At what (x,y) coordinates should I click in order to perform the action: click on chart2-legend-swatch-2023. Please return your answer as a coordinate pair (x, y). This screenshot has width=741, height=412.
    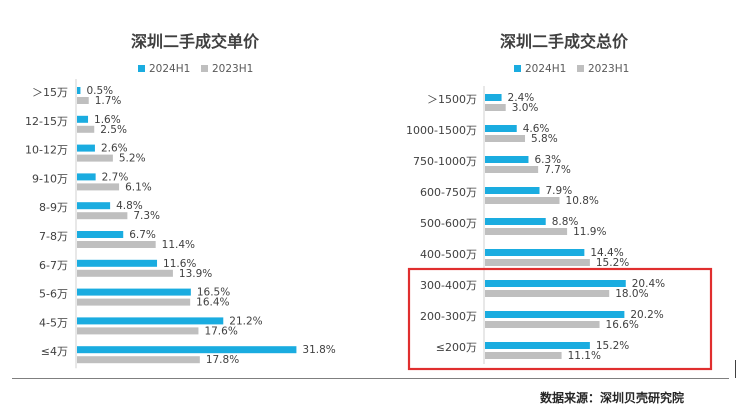
    Looking at the image, I should click on (580, 68).